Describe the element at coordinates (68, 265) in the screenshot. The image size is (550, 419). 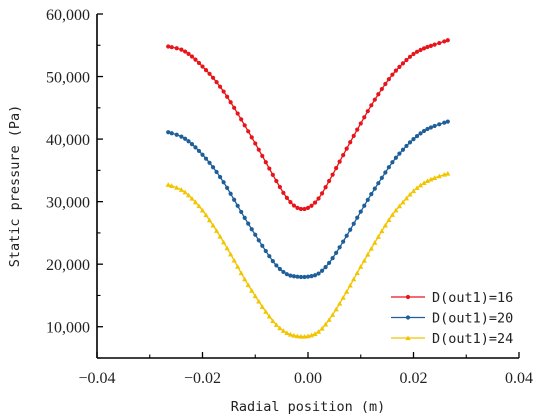
I see `y-tick-label: 20,000` at that location.